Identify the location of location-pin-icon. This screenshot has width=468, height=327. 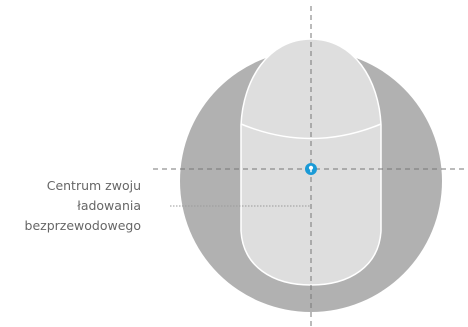
(311, 169).